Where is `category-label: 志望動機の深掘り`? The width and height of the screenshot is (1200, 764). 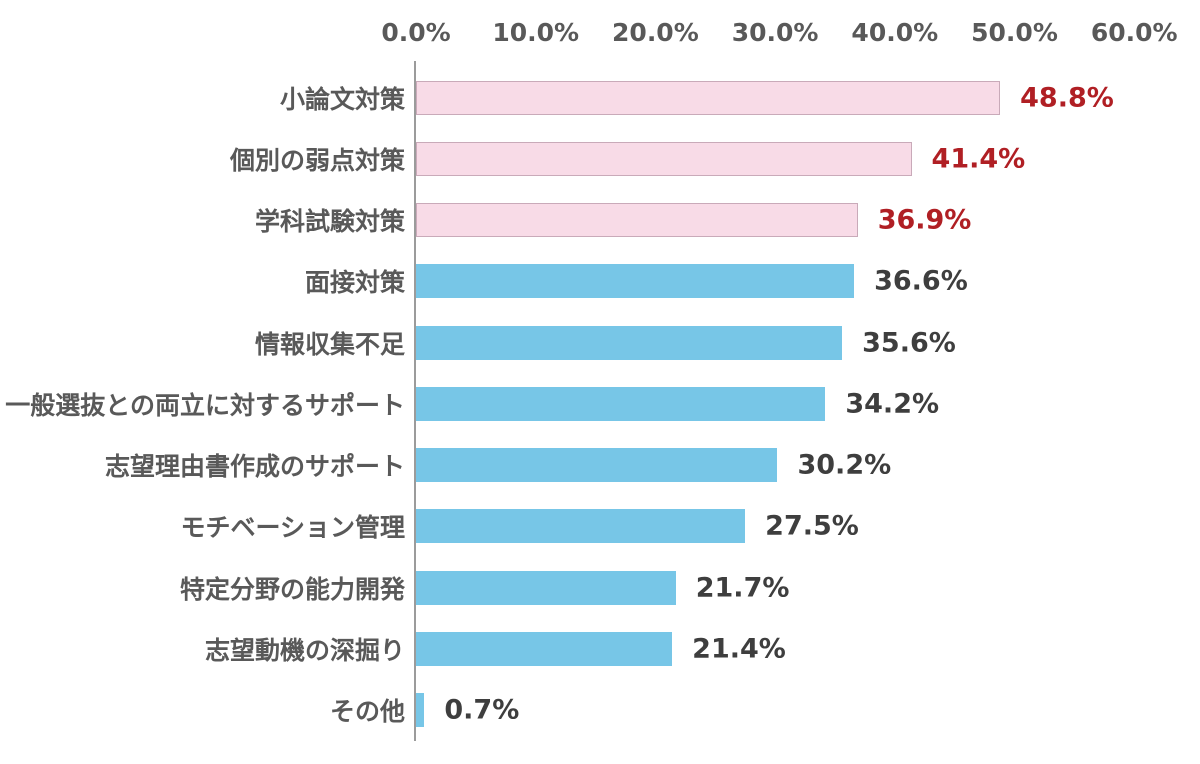
category-label: 志望動機の深掘り is located at coordinates (304, 651).